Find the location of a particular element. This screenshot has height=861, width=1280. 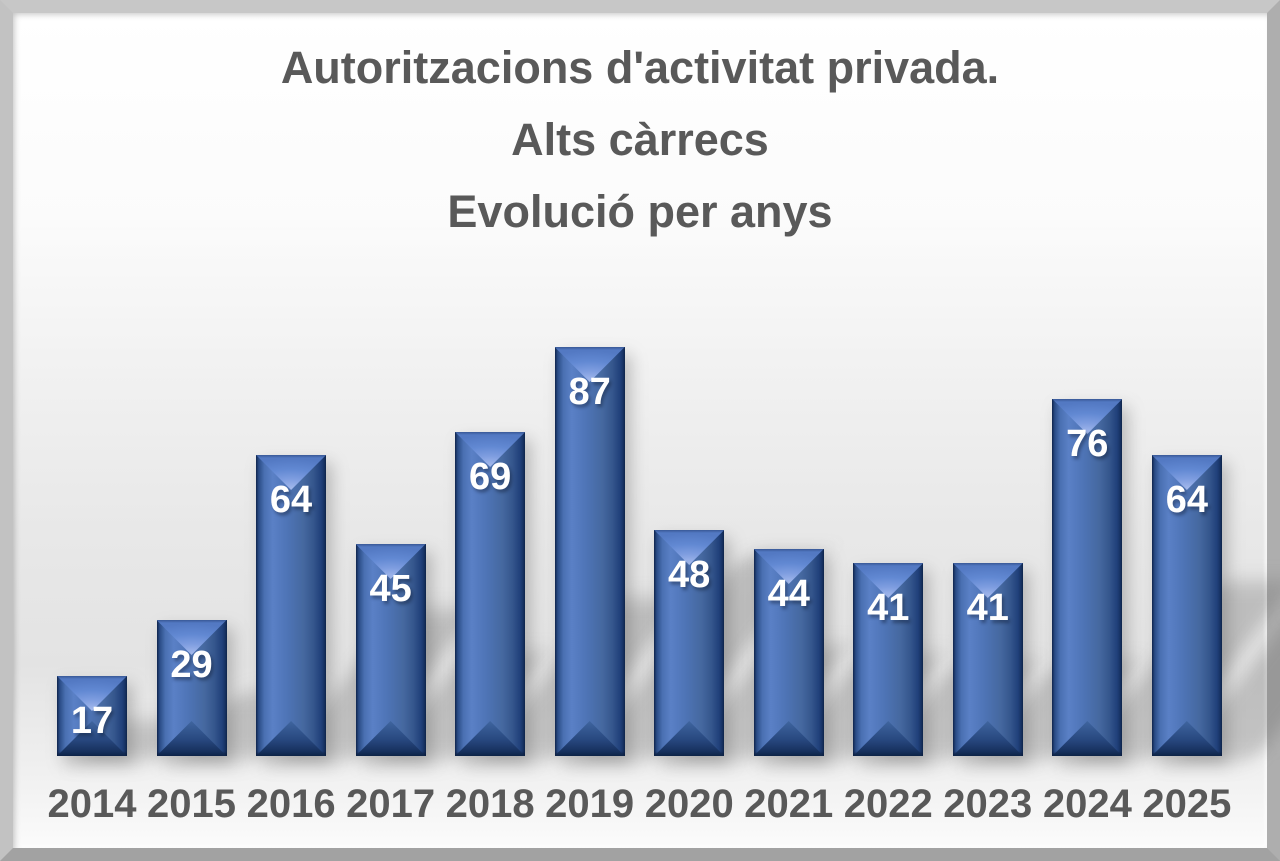

bar-value-label-2022: 41 is located at coordinates (888, 608).